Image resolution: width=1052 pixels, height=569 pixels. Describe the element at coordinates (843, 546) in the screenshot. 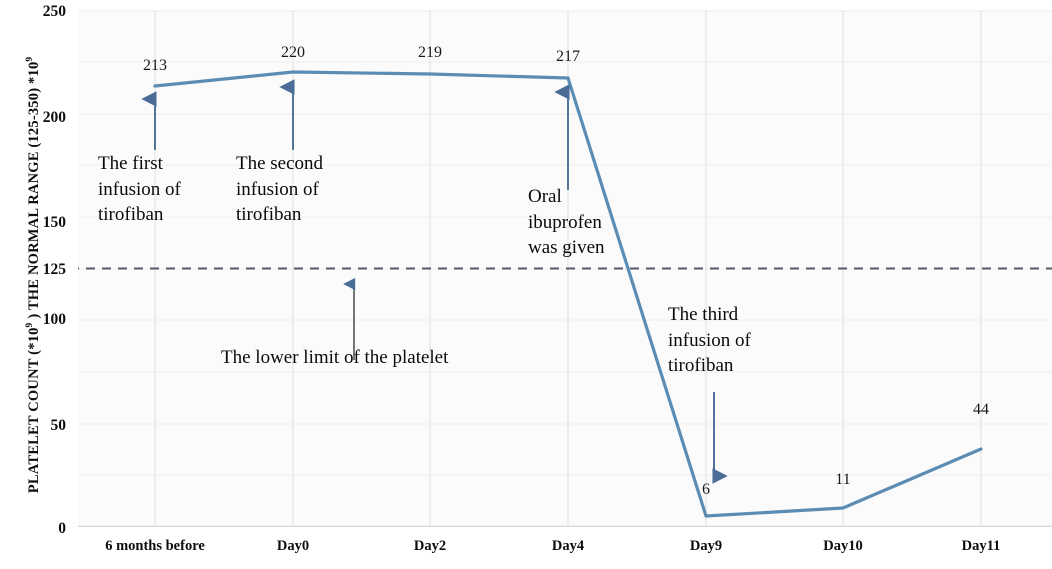

I see `x-tick-5: Day10` at that location.